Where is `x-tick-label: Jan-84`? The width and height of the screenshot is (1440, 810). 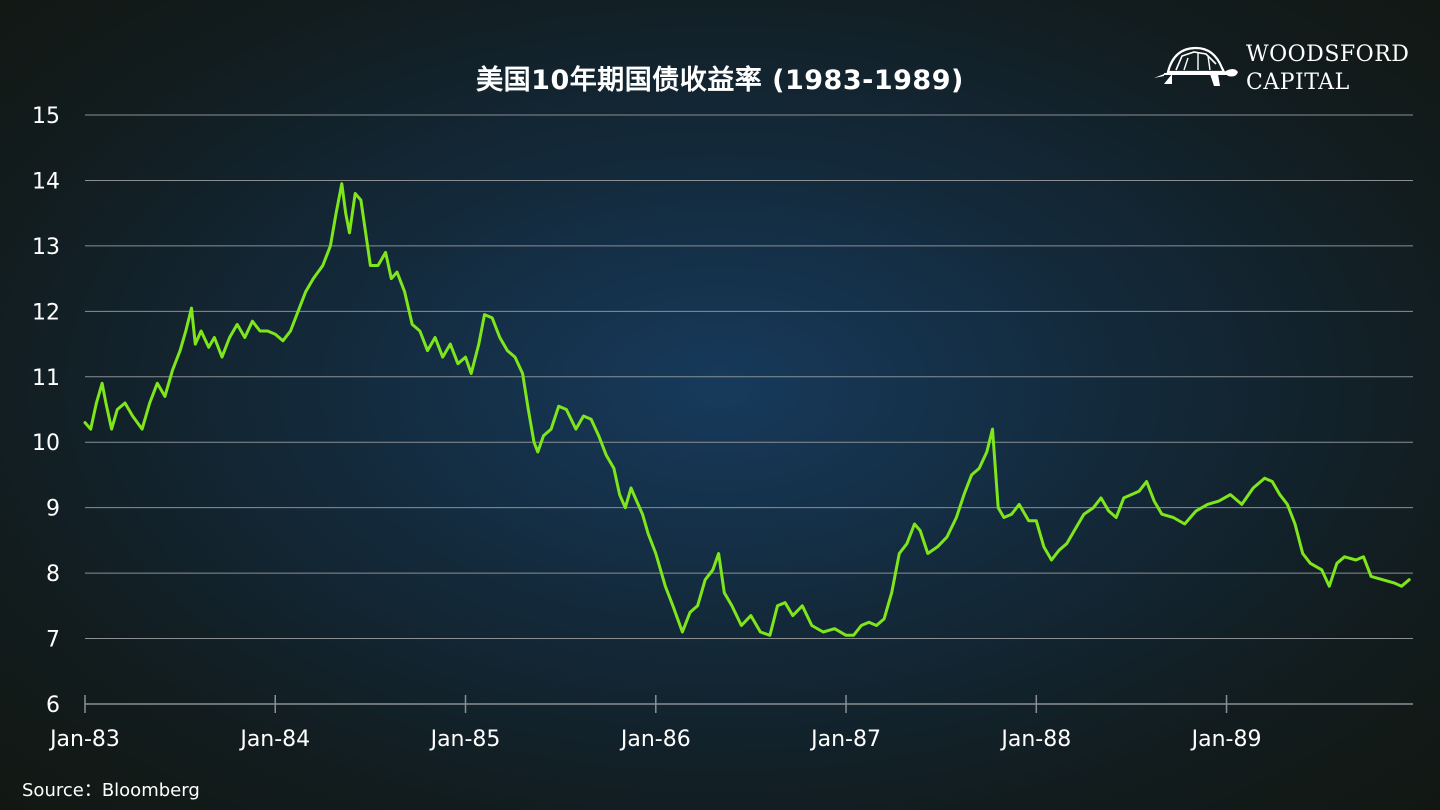 x-tick-label: Jan-84 is located at coordinates (274, 739).